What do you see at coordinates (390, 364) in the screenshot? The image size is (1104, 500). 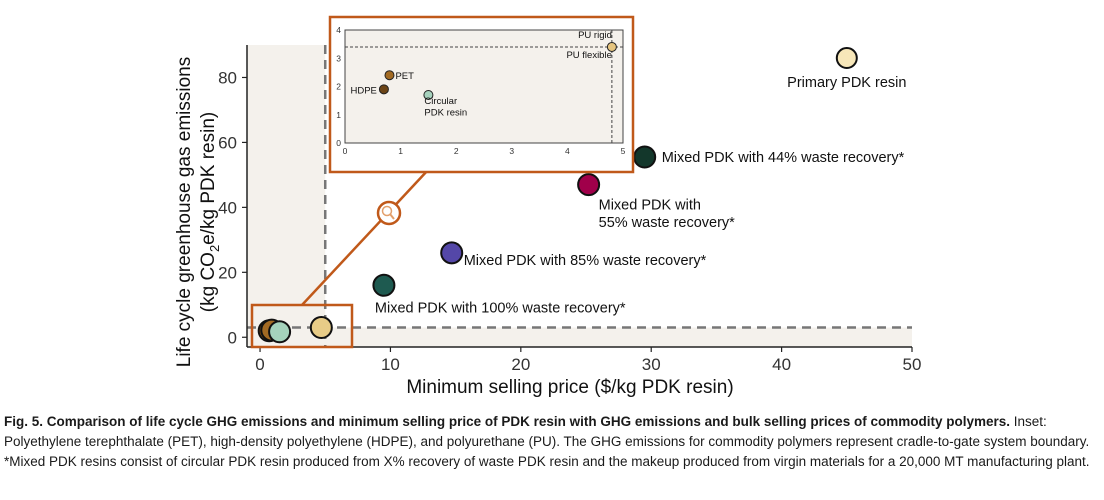 I see `x-tick-label: 10` at bounding box center [390, 364].